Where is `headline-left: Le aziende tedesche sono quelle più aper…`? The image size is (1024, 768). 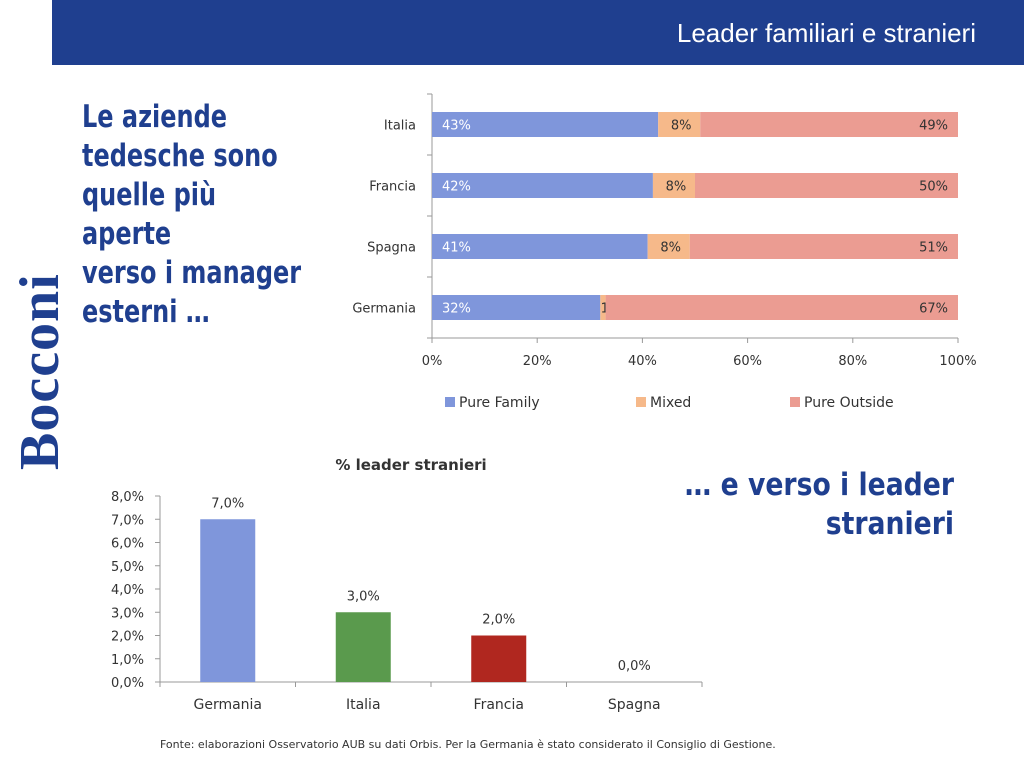 headline-left: Le aziende tedesche sono quelle più aper… is located at coordinates (194, 215).